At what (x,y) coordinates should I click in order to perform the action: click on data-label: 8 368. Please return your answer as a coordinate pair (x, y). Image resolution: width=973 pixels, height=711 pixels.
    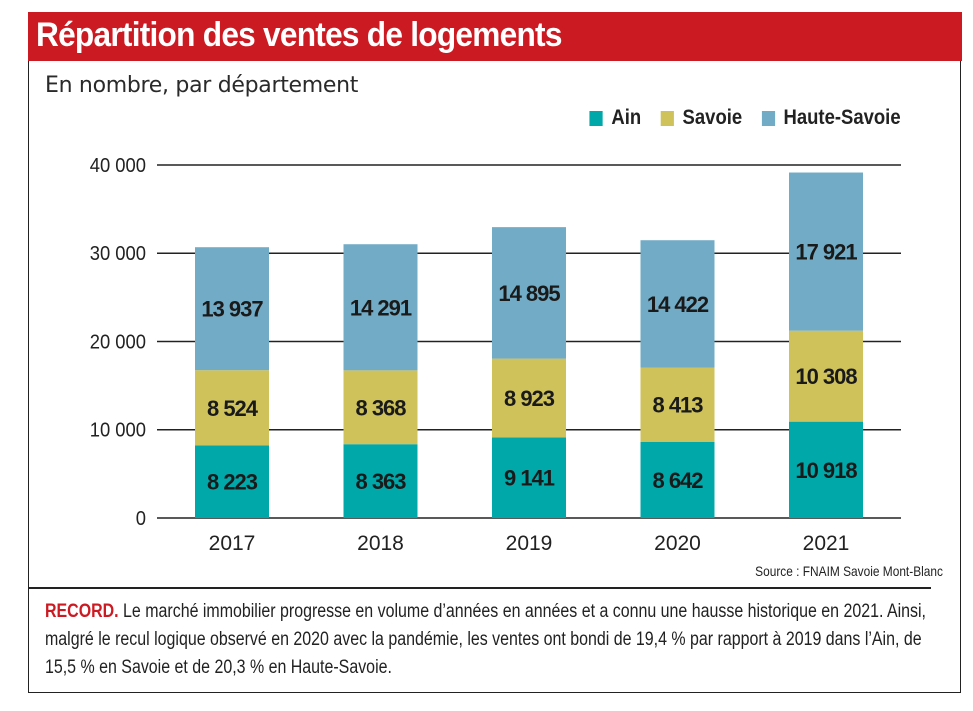
    Looking at the image, I should click on (380, 407).